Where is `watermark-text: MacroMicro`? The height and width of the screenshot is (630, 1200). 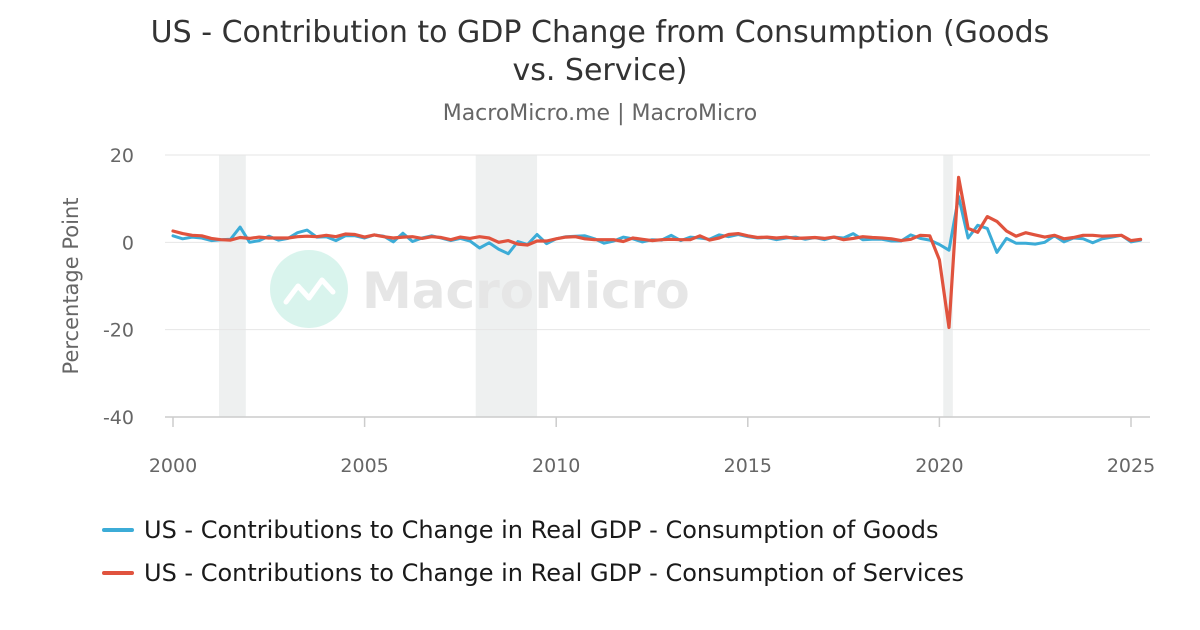
watermark-text: MacroMicro is located at coordinates (526, 291).